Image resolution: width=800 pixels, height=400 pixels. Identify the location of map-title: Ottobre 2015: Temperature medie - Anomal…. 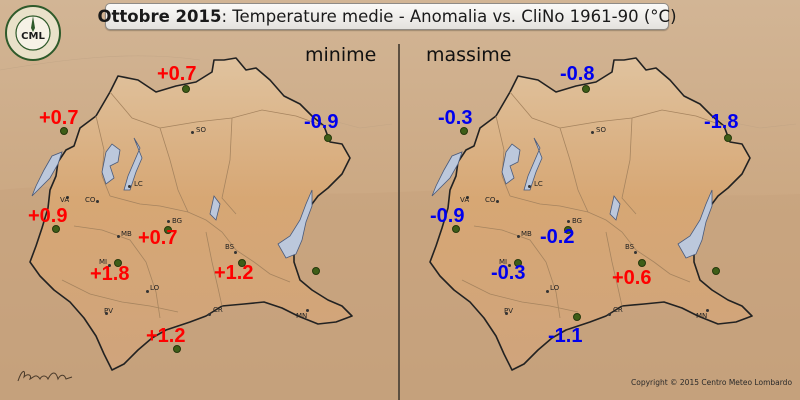
(387, 16).